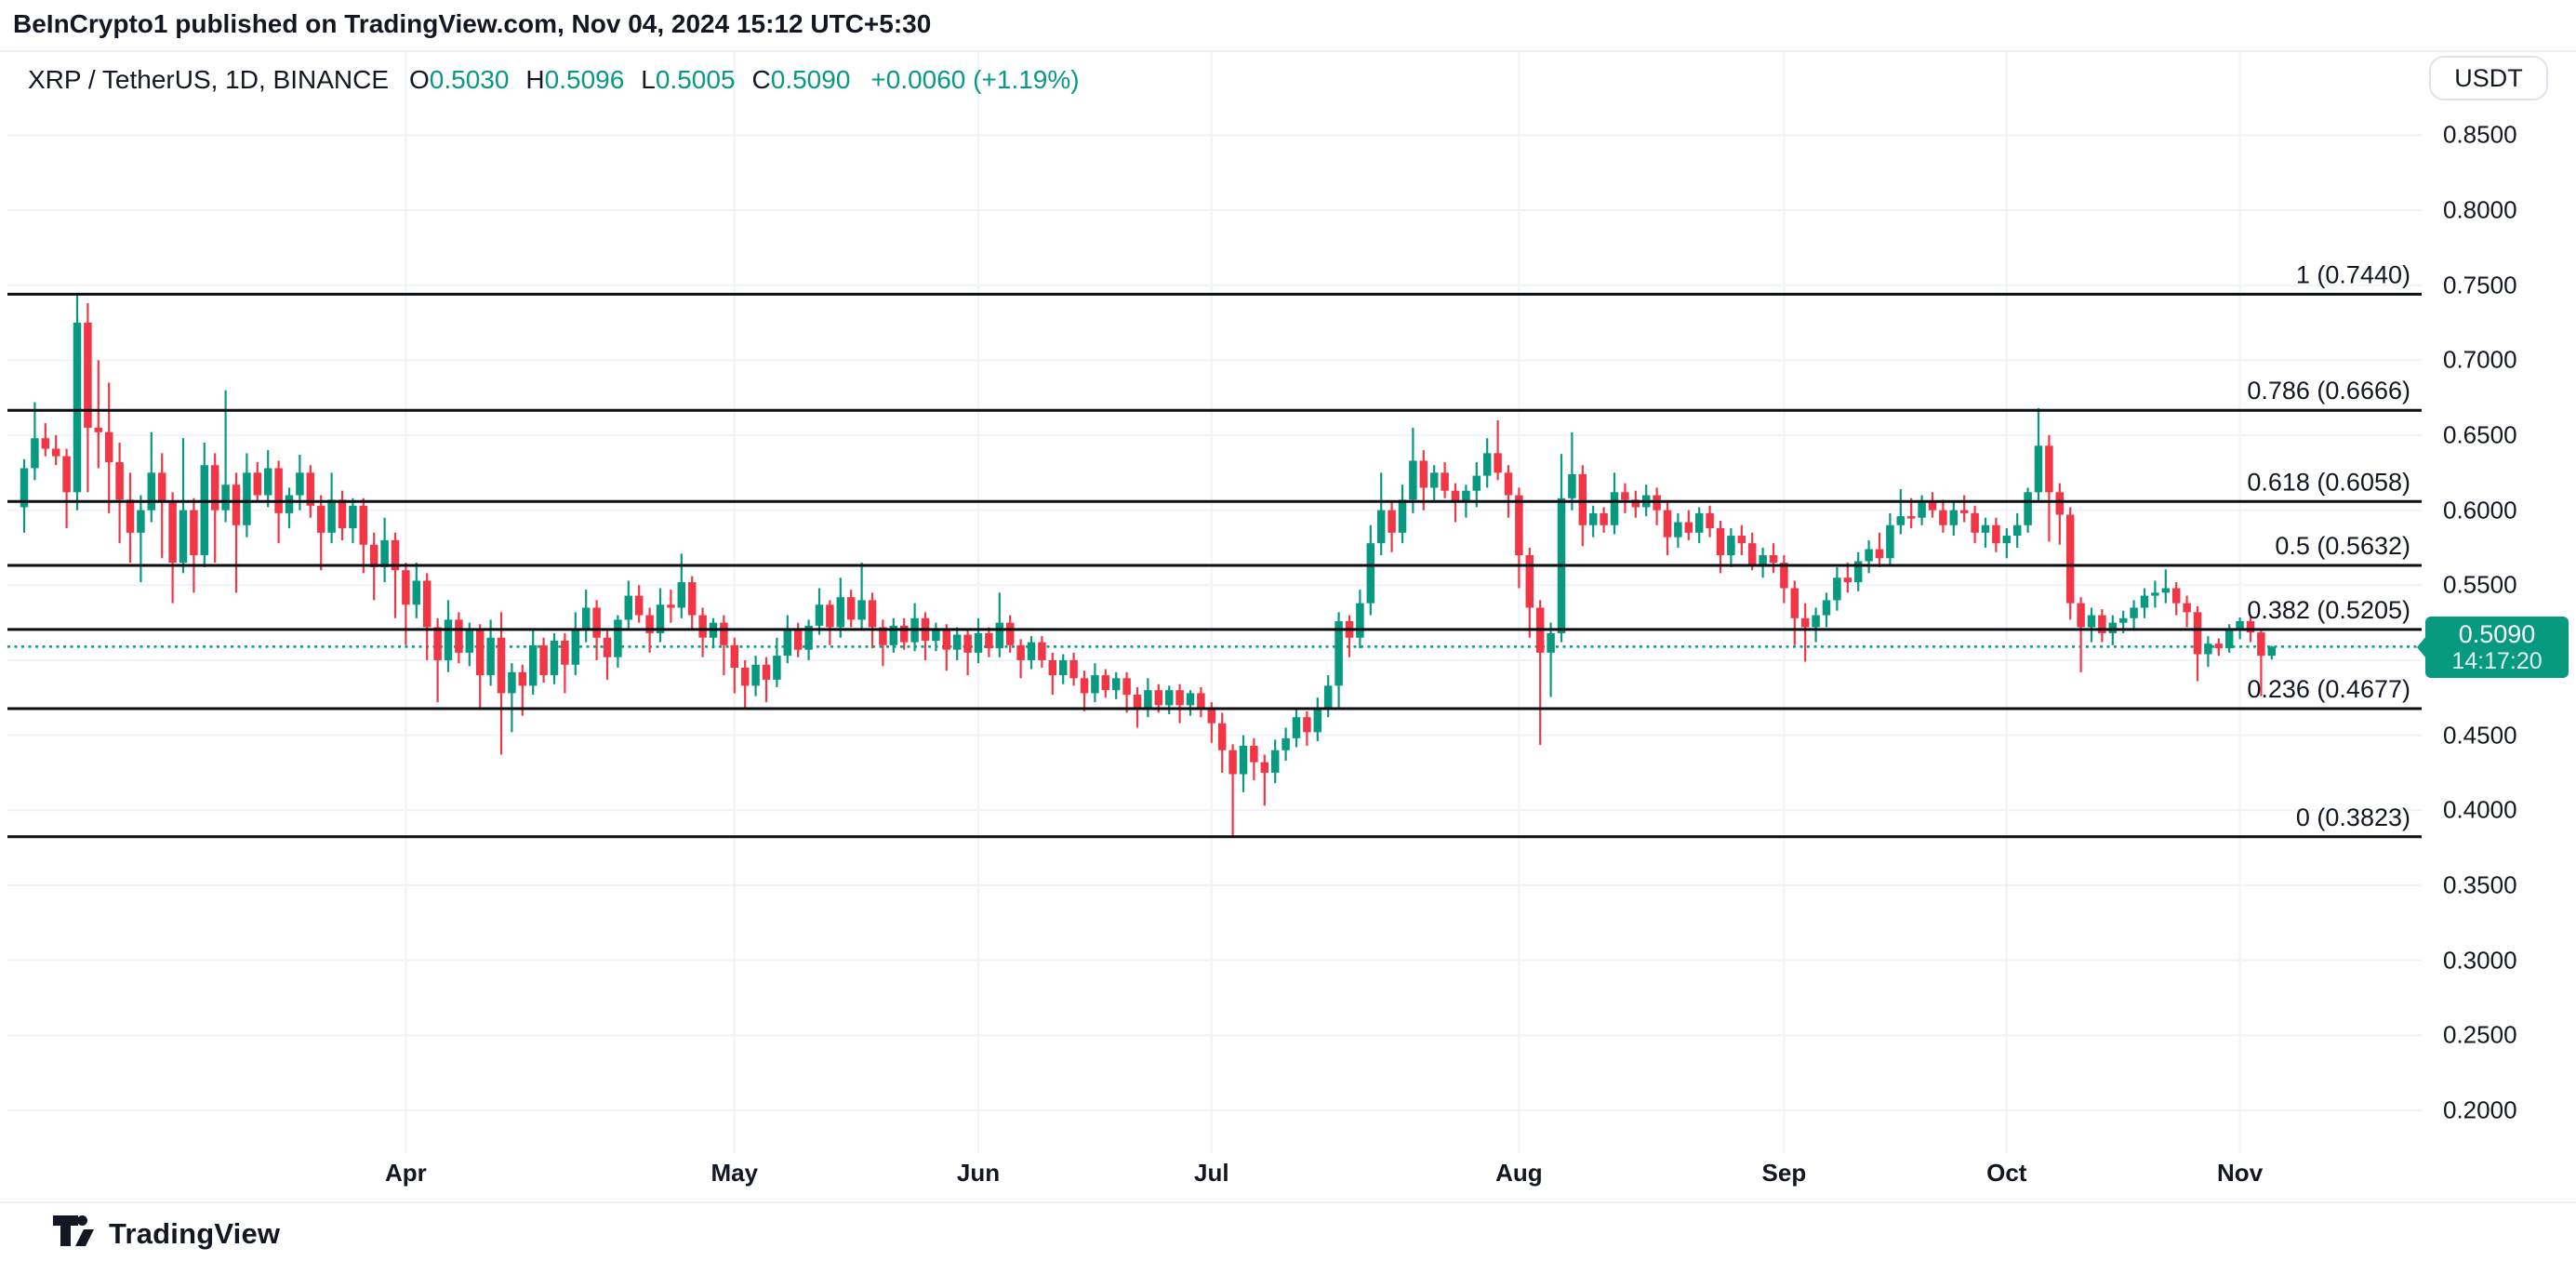  I want to click on ohlc-token: H0.5096, so click(574, 80).